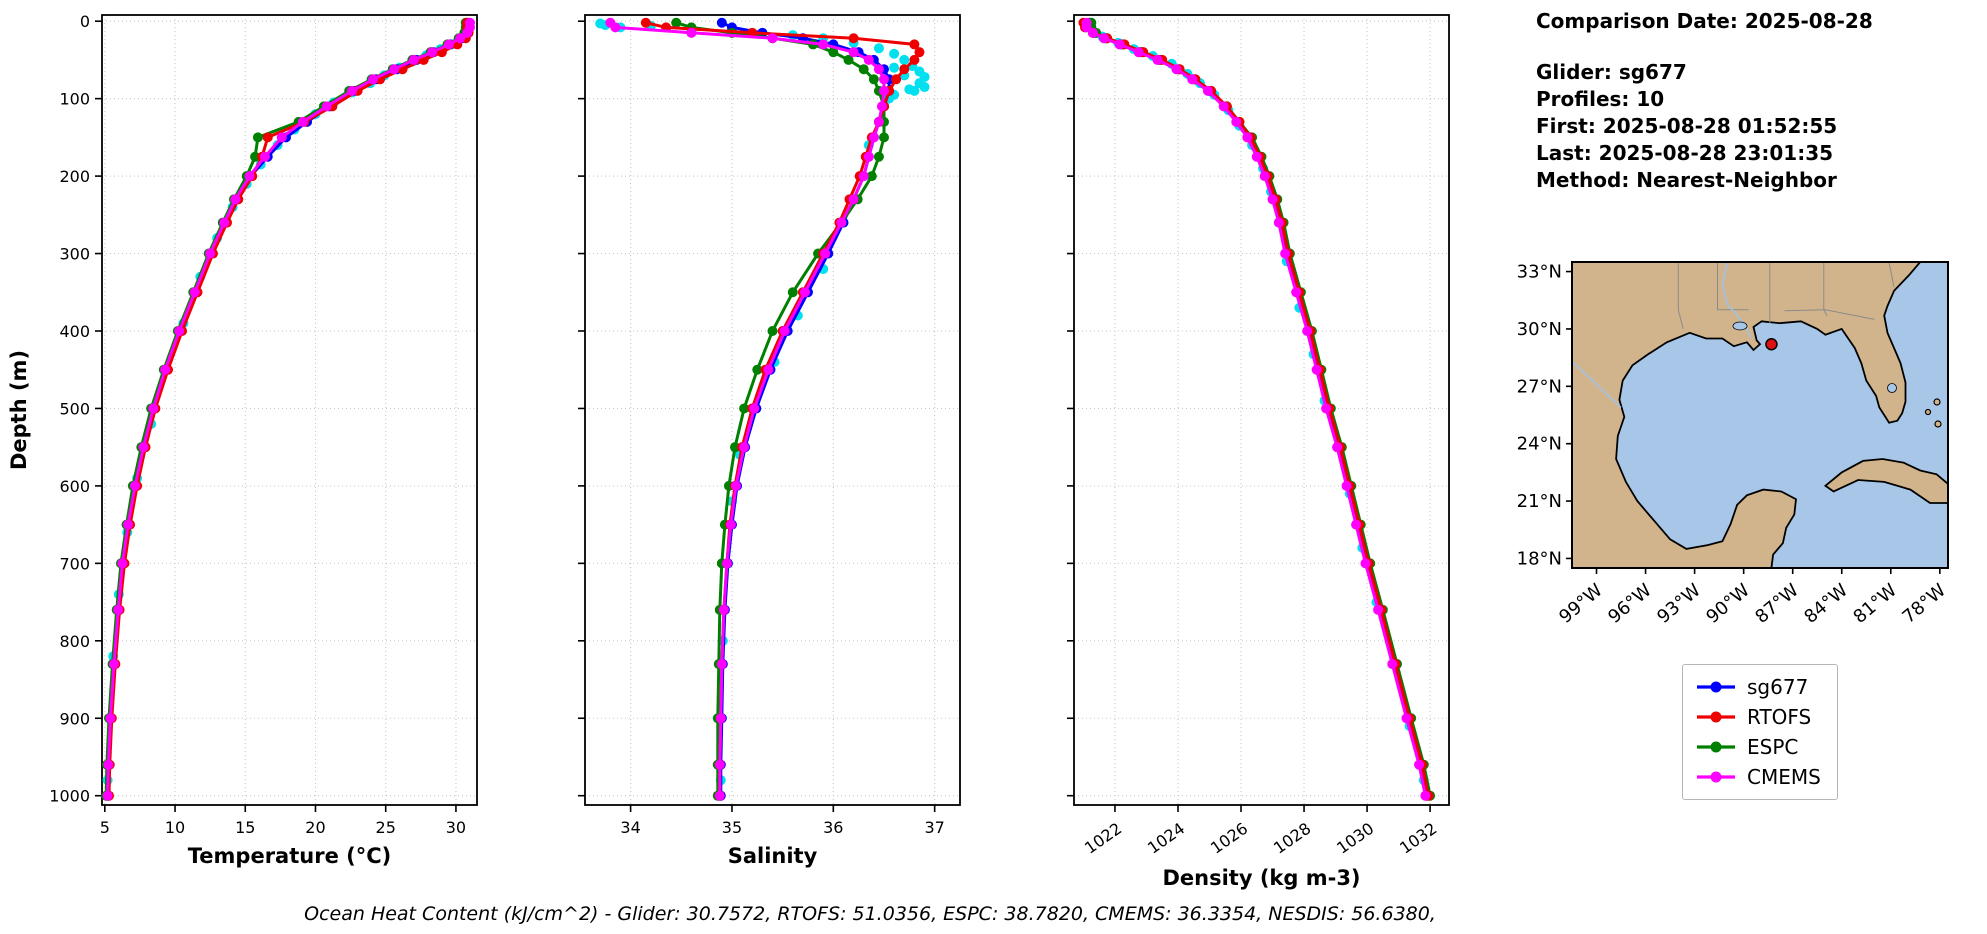 The width and height of the screenshot is (1987, 934). I want to click on latitude-label: 18°N, so click(1539, 558).